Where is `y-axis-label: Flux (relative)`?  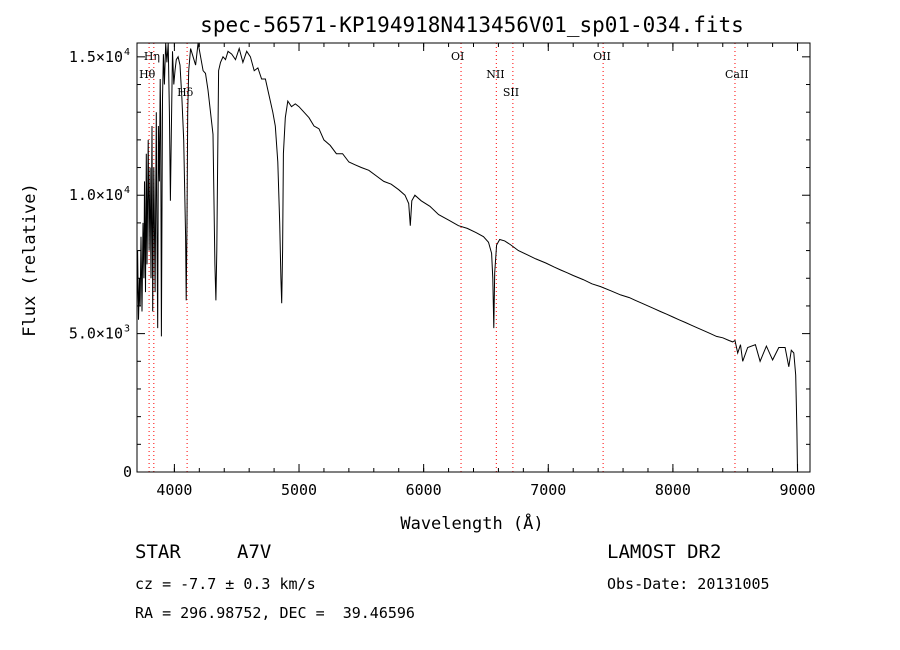 y-axis-label: Flux (relative) is located at coordinates (30, 260).